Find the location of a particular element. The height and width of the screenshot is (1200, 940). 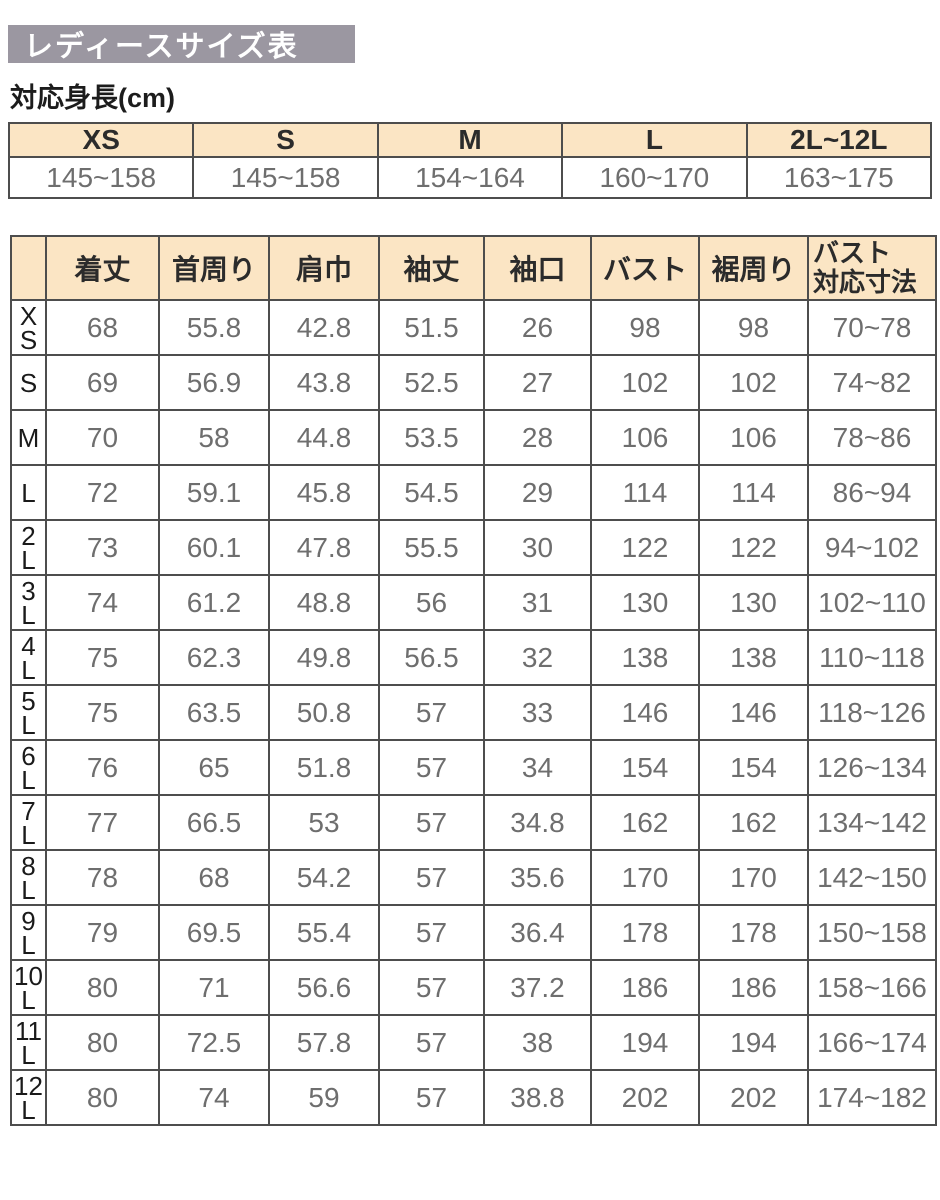

table-cell: 30 is located at coordinates (537, 547).